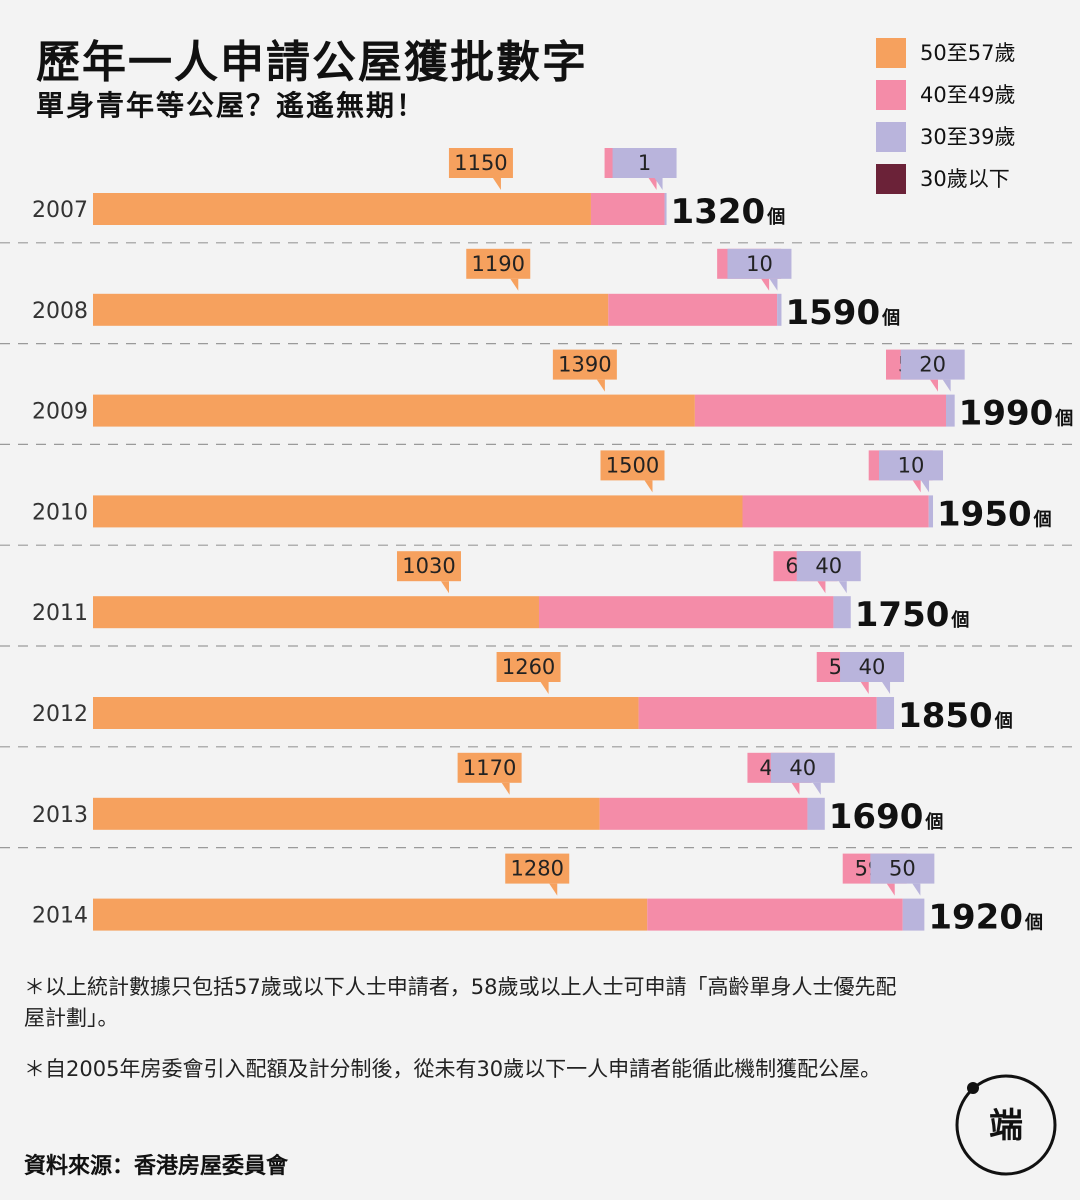  I want to click on value-label: 1170, so click(489, 768).